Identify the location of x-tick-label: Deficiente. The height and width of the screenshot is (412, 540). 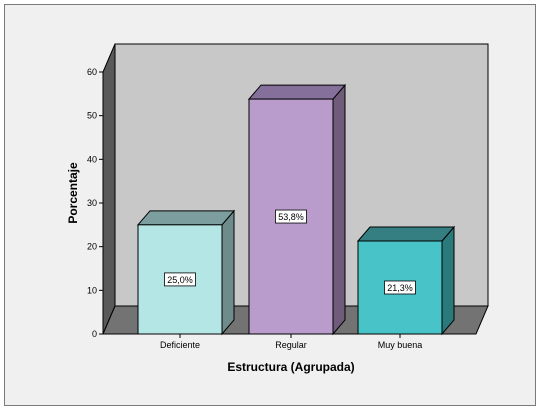
(180, 345).